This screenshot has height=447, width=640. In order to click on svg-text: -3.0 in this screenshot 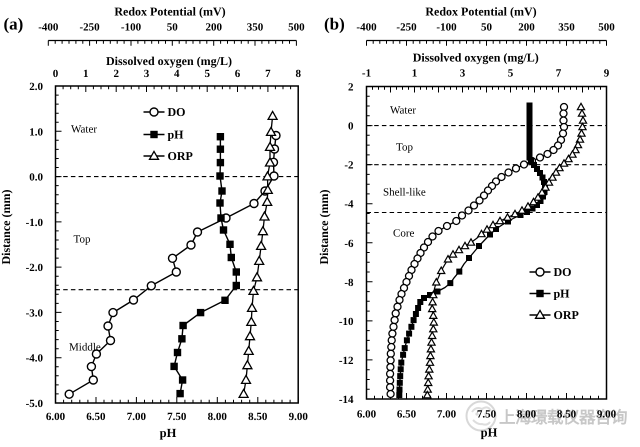, I will do `click(35, 313)`.